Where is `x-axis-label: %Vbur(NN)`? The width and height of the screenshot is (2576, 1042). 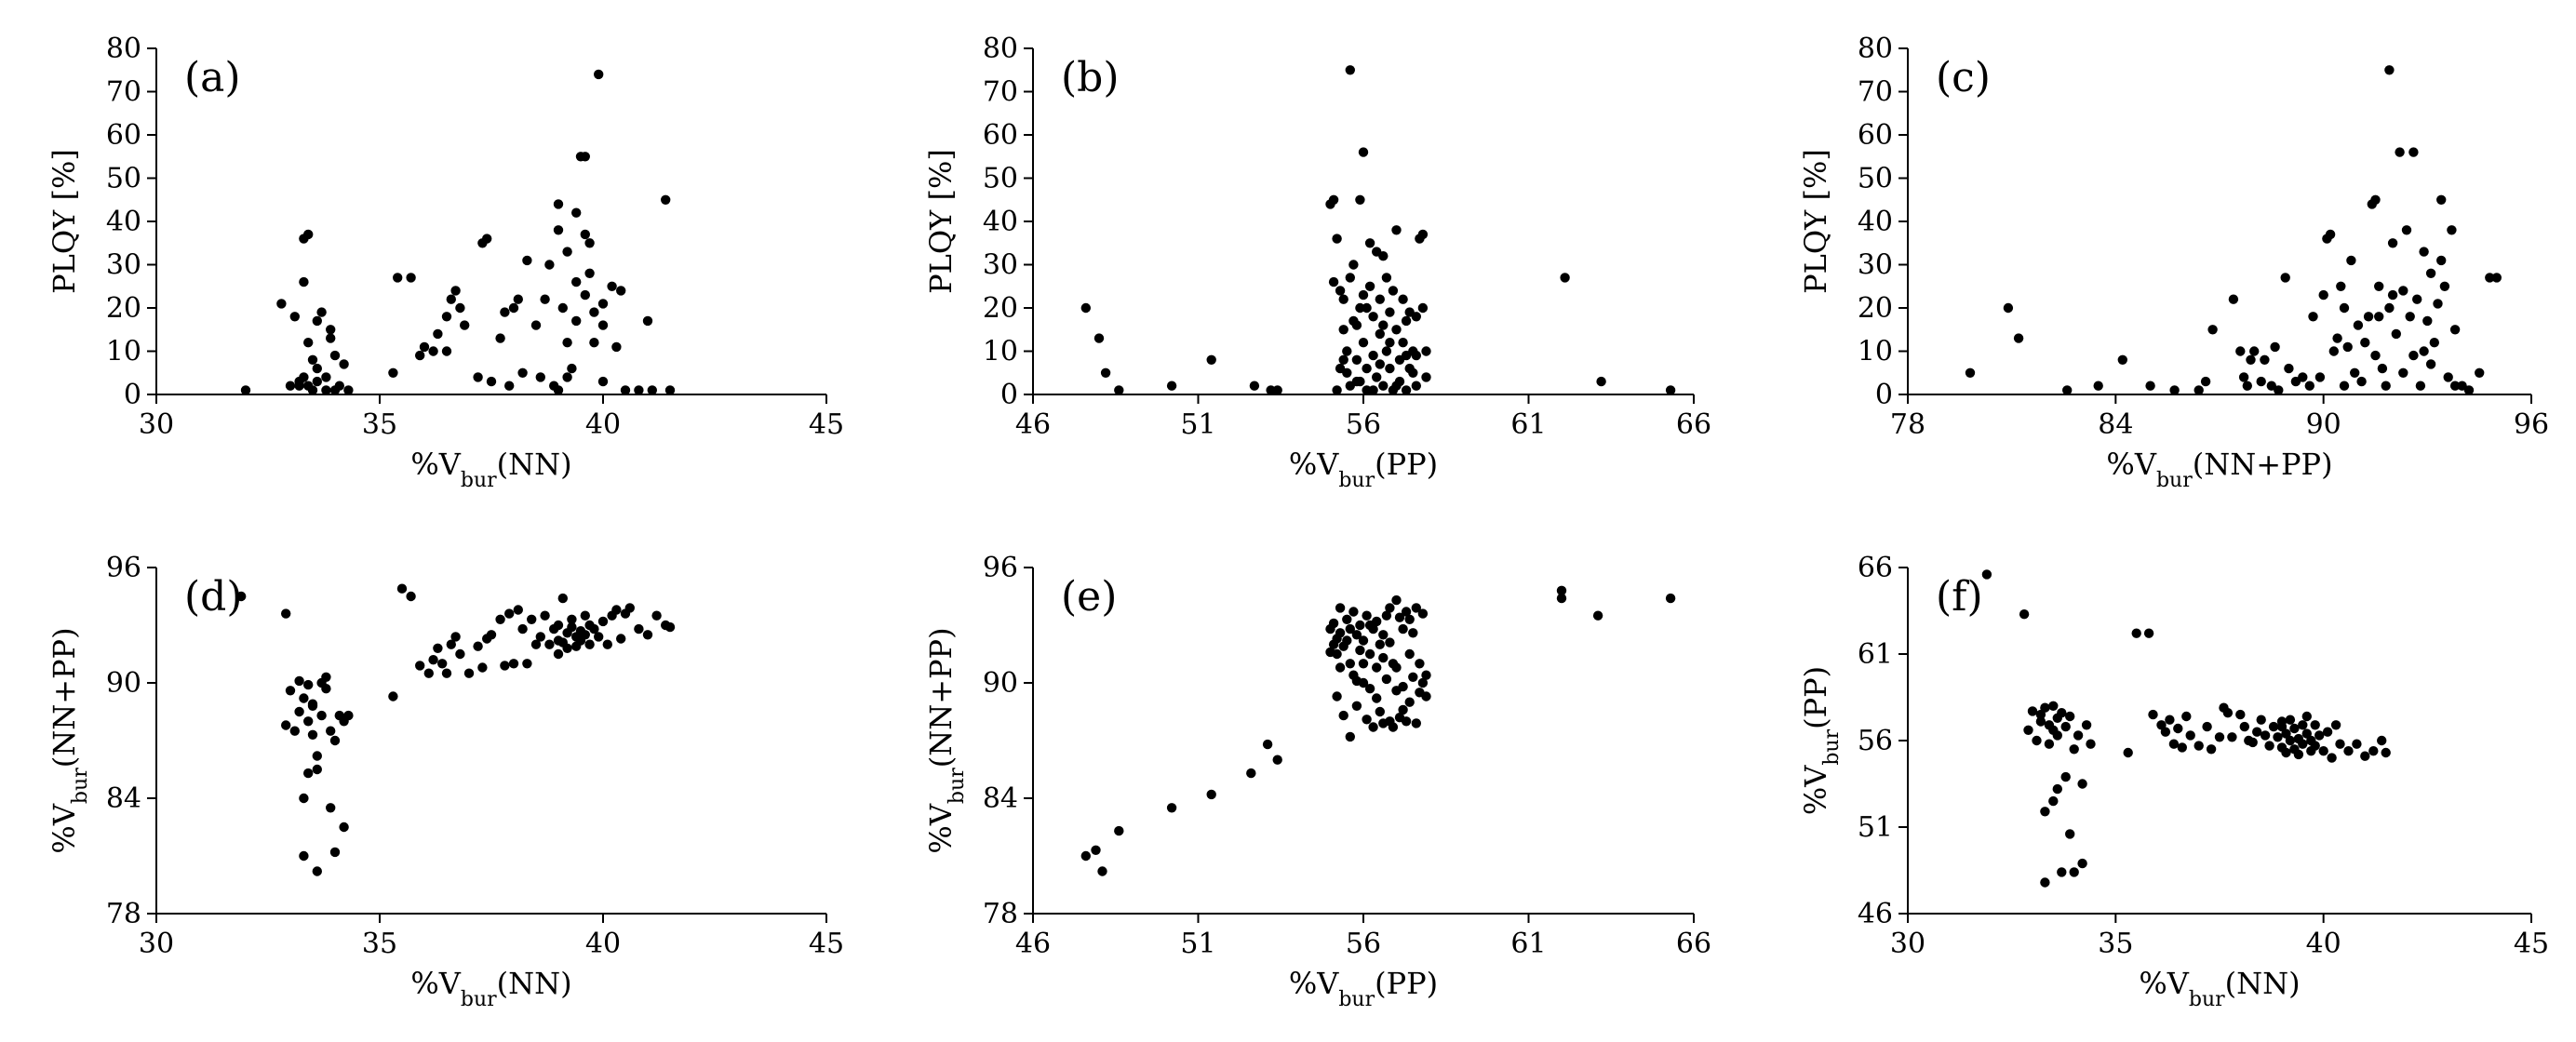
x-axis-label: %Vbur(NN) is located at coordinates (2219, 988).